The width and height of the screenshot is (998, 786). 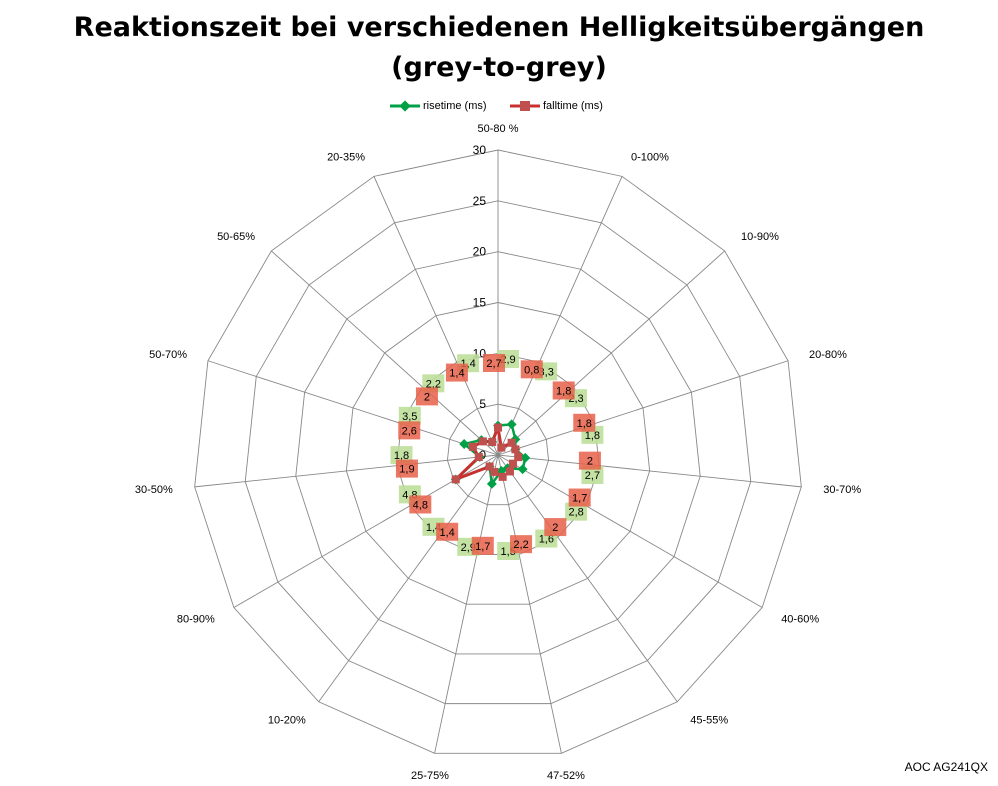 I want to click on data-label-falltime: 0,8, so click(x=531, y=370).